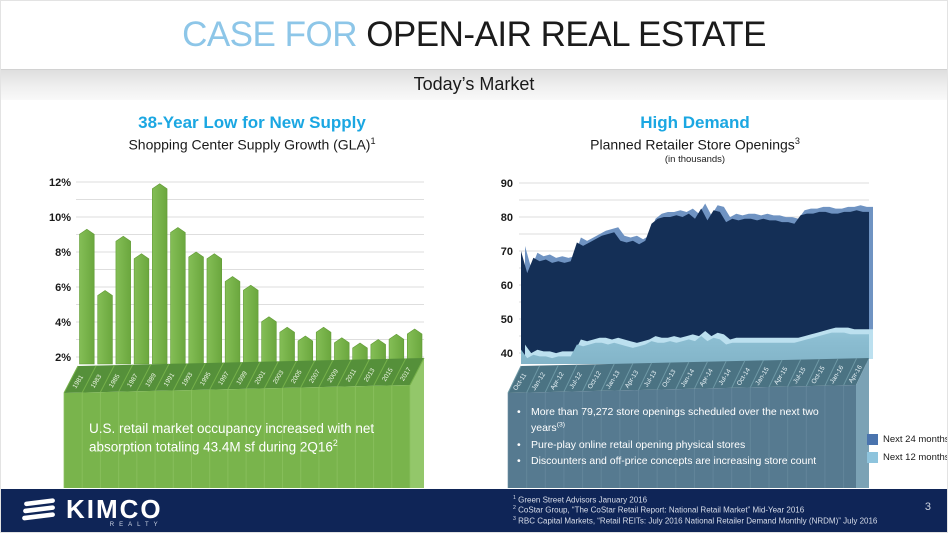  I want to click on svg-text: 4%, so click(63, 323).